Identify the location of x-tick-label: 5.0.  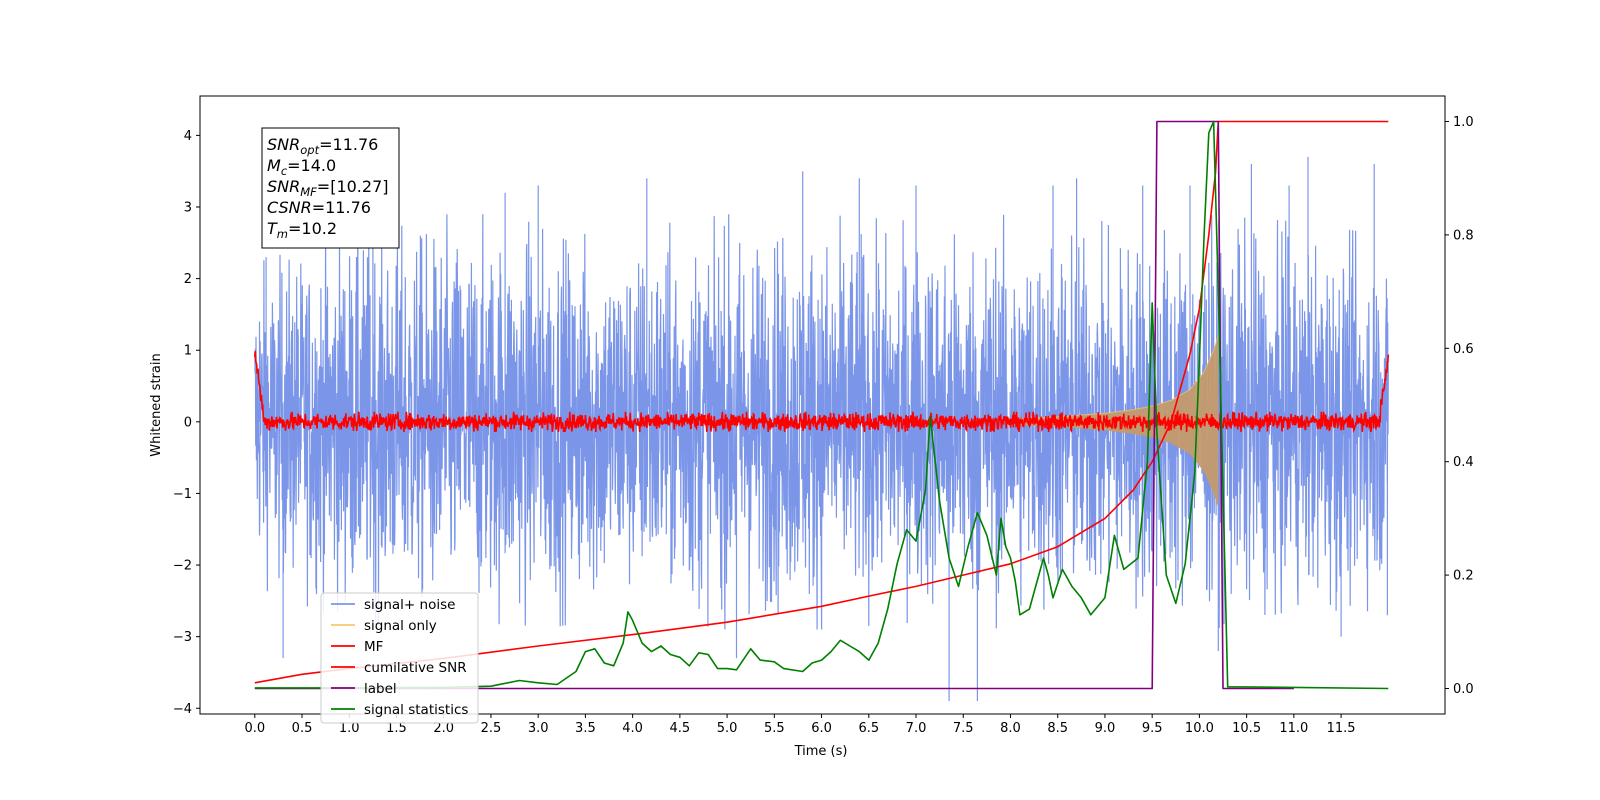
(727, 728).